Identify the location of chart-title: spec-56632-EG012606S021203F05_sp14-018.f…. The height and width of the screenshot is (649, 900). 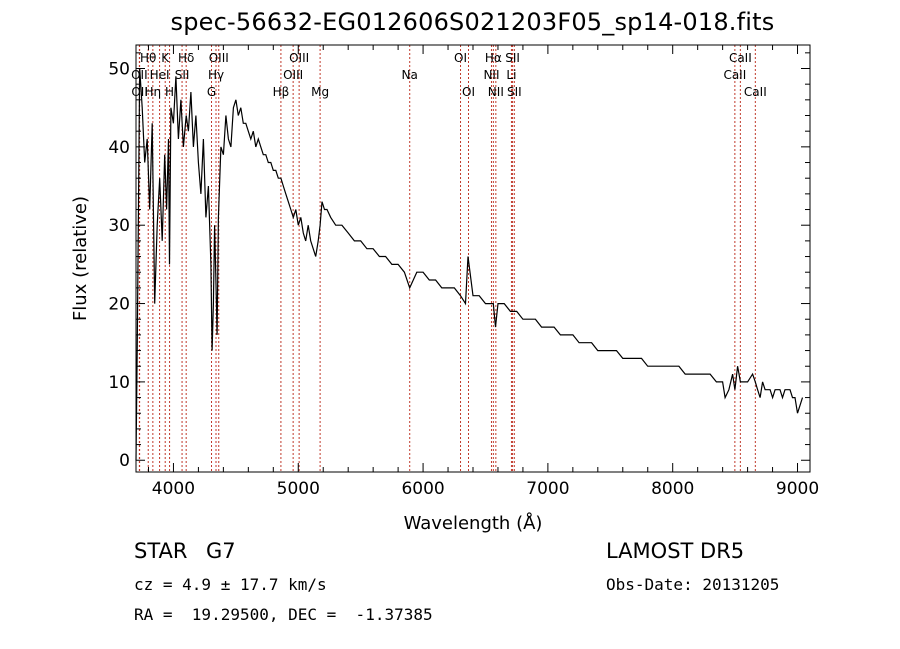
(472, 22).